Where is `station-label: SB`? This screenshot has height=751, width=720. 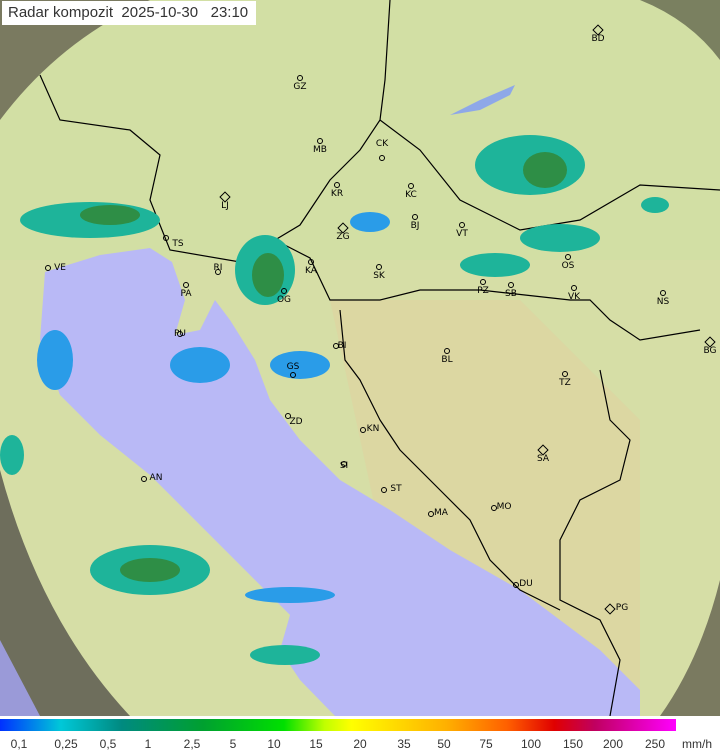
station-label: SB is located at coordinates (511, 294).